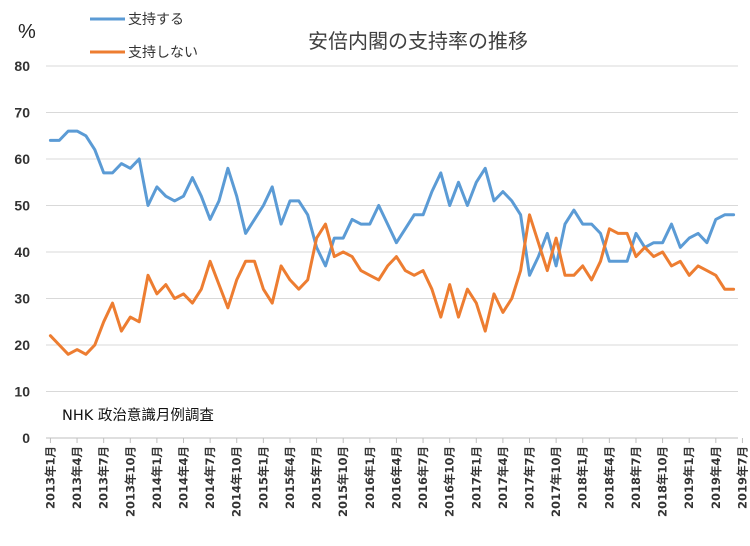 This screenshot has height=546, width=750. What do you see at coordinates (77, 477) in the screenshot?
I see `x-tick-label: 2013年4月` at bounding box center [77, 477].